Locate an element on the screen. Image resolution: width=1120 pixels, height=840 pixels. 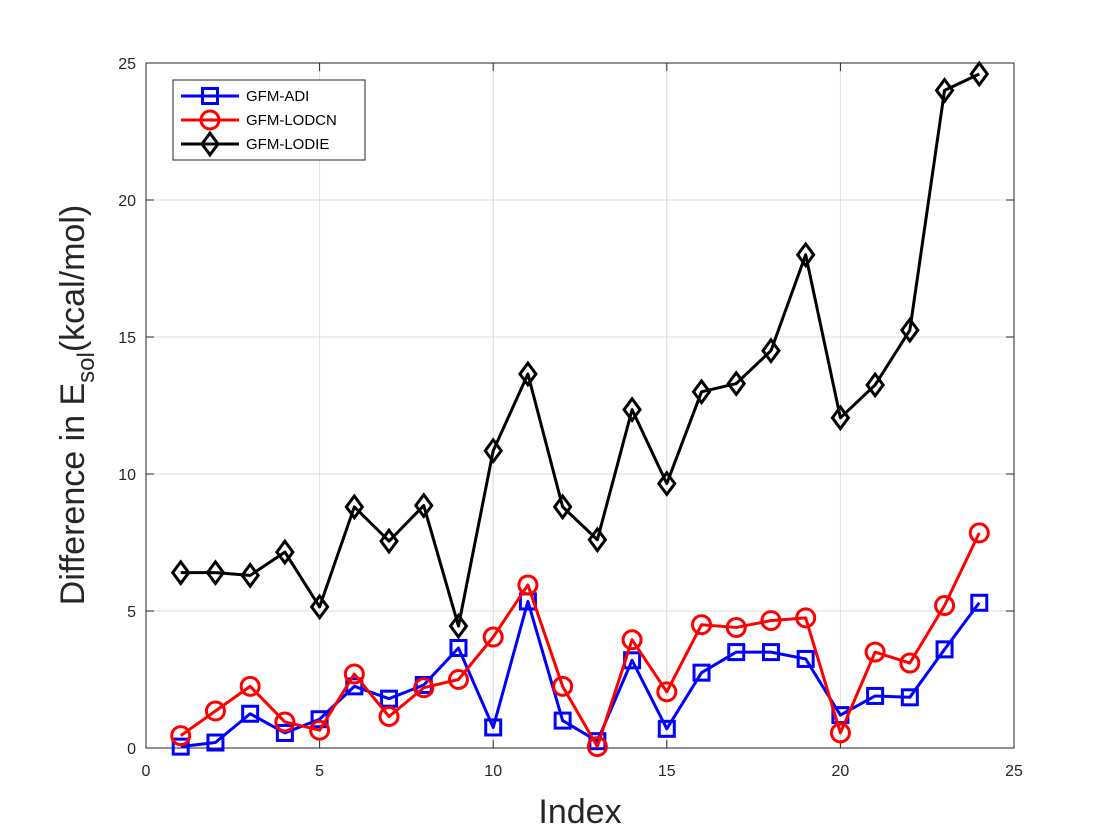
y-axis-label-prefix: Difference in E is located at coordinates (73, 494).